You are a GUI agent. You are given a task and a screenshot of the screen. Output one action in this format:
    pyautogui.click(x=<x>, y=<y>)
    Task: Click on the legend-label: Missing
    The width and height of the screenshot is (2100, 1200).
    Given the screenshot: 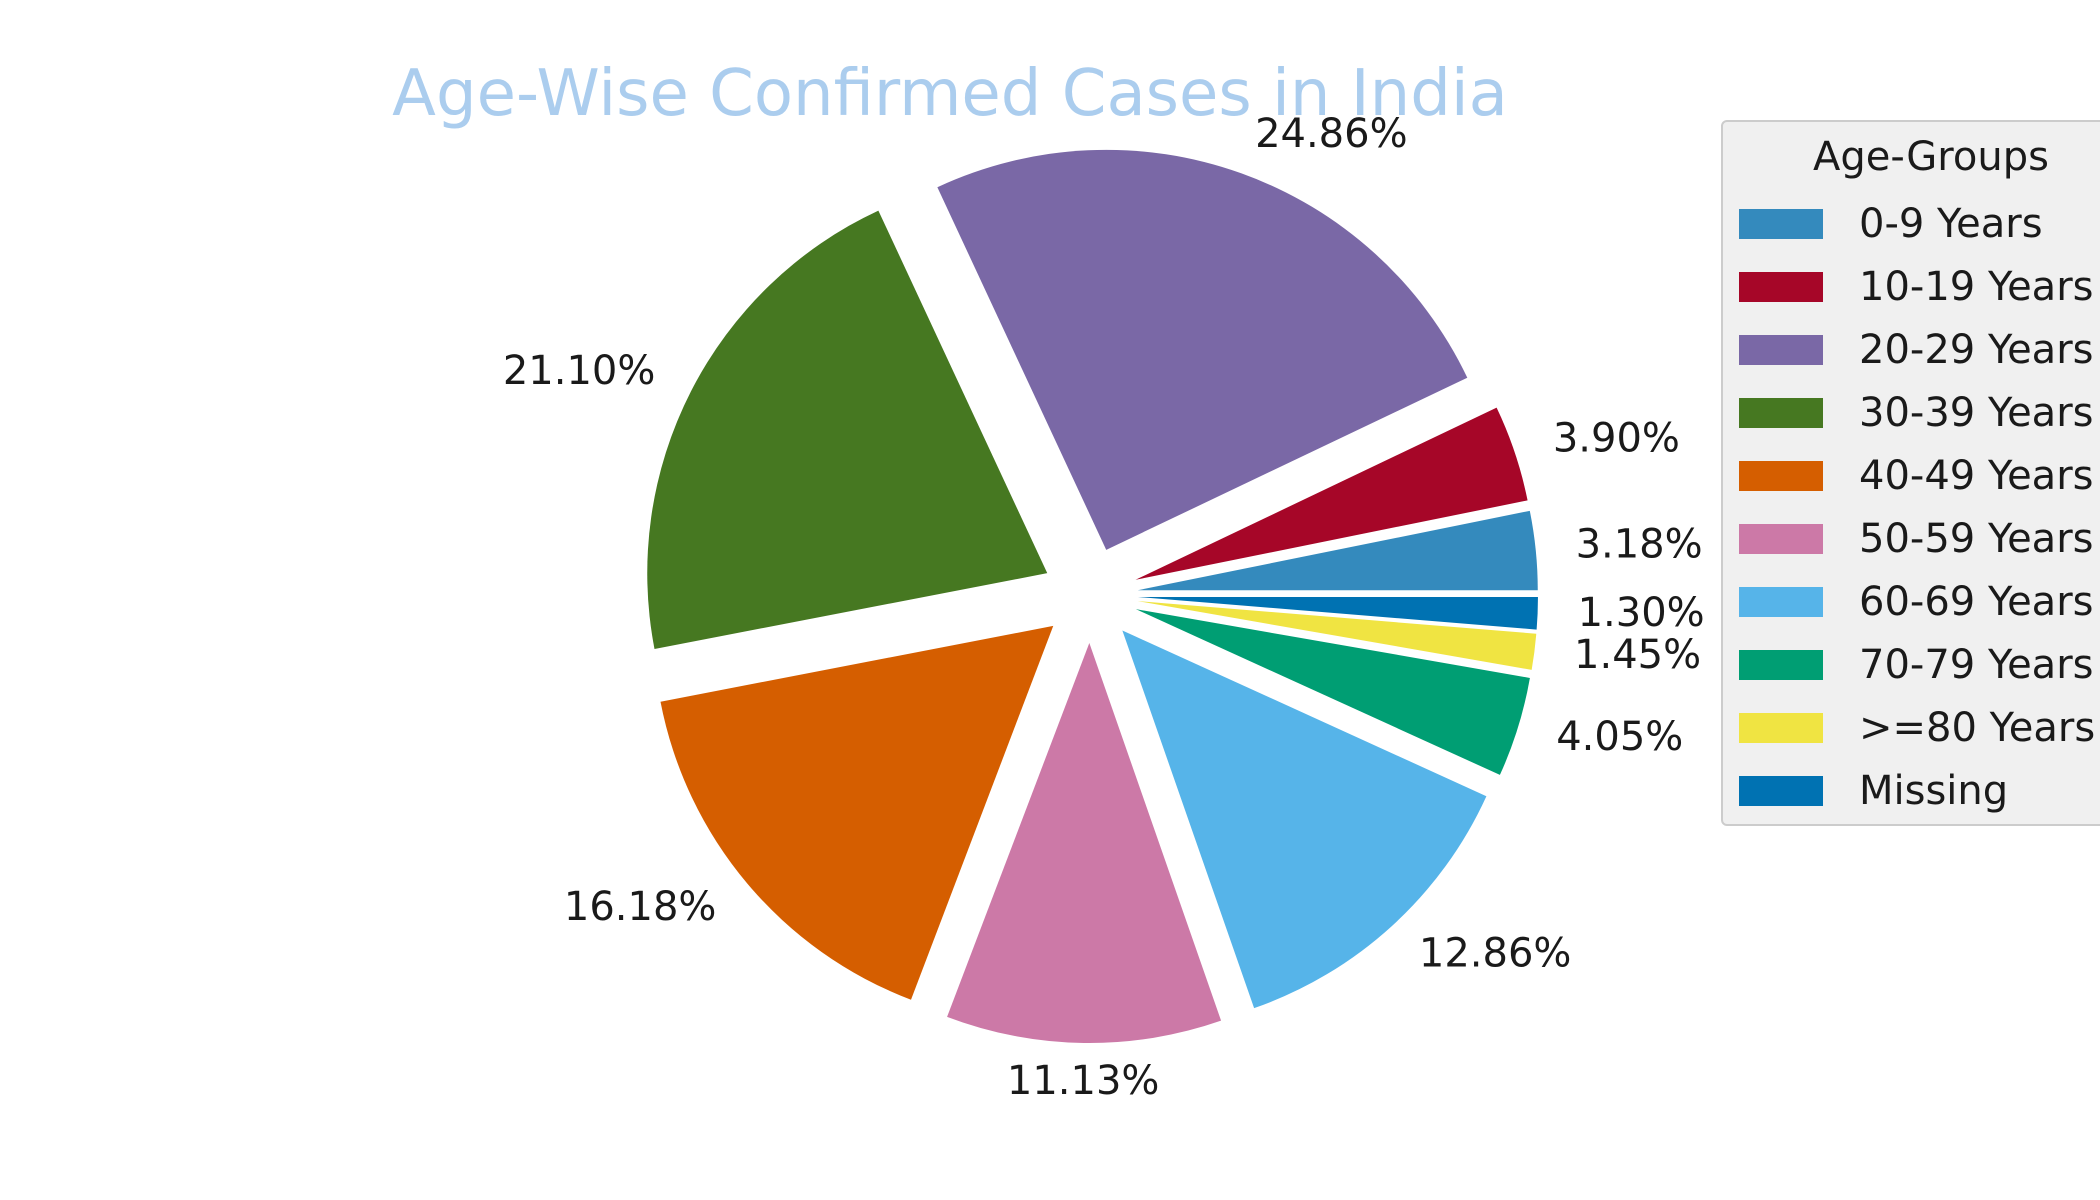 What is the action you would take?
    pyautogui.click(x=1934, y=790)
    